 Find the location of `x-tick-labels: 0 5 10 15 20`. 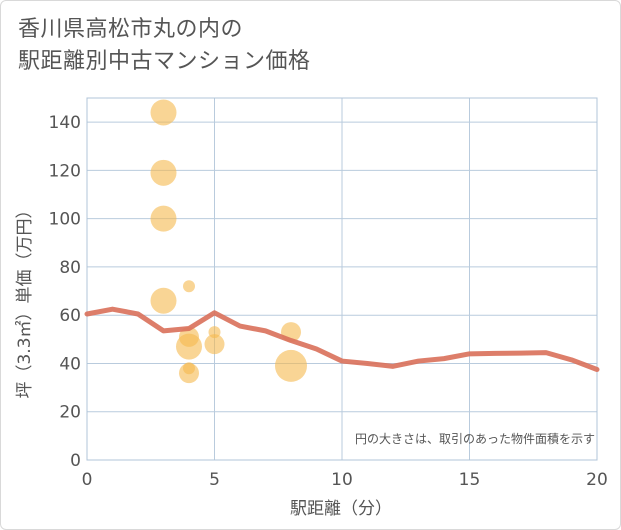

x-tick-labels: 0 5 10 15 20 is located at coordinates (345, 480).